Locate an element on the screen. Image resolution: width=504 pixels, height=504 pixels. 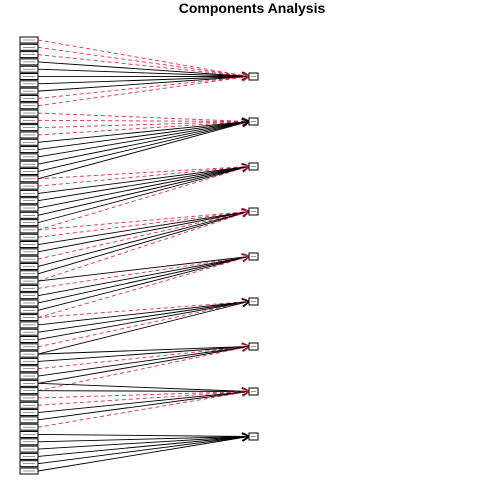
edge-v34-c5-positive is located at coordinates (143, 269).